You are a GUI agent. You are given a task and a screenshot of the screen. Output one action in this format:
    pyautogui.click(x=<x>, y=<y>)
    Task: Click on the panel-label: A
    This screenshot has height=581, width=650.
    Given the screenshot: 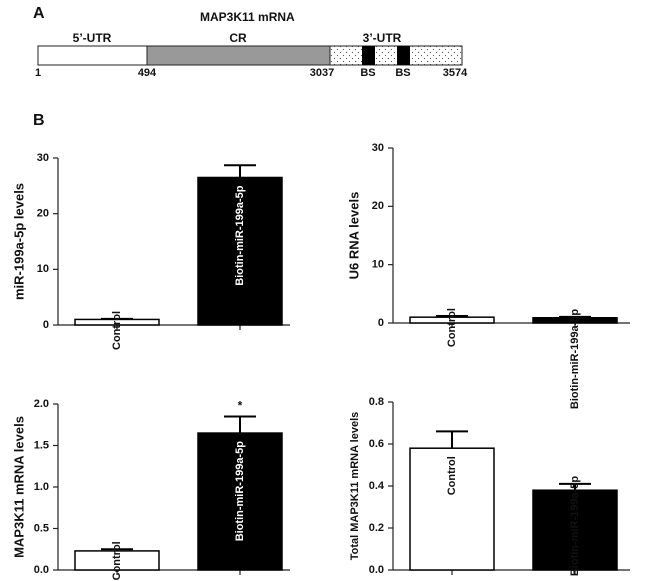 What is the action you would take?
    pyautogui.click(x=39, y=13)
    